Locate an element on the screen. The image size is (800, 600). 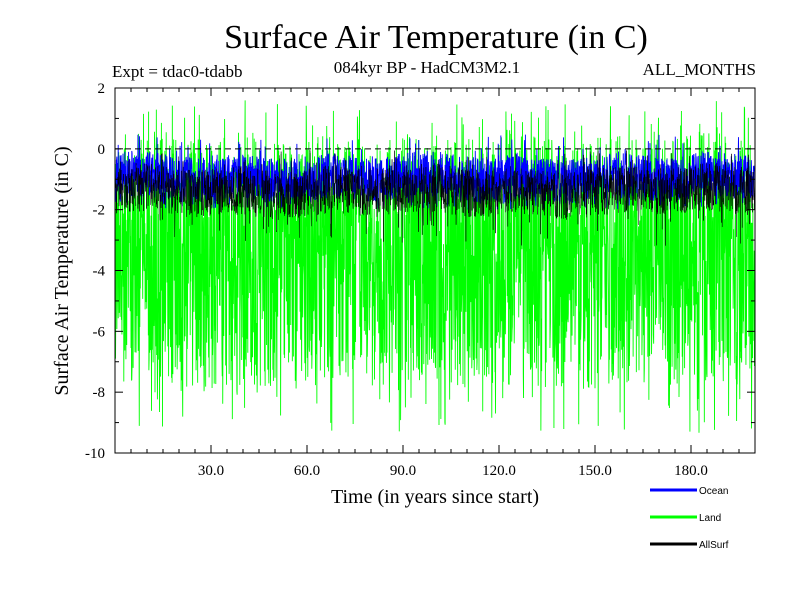
legend-label-allsurf: AllSurf is located at coordinates (714, 545).